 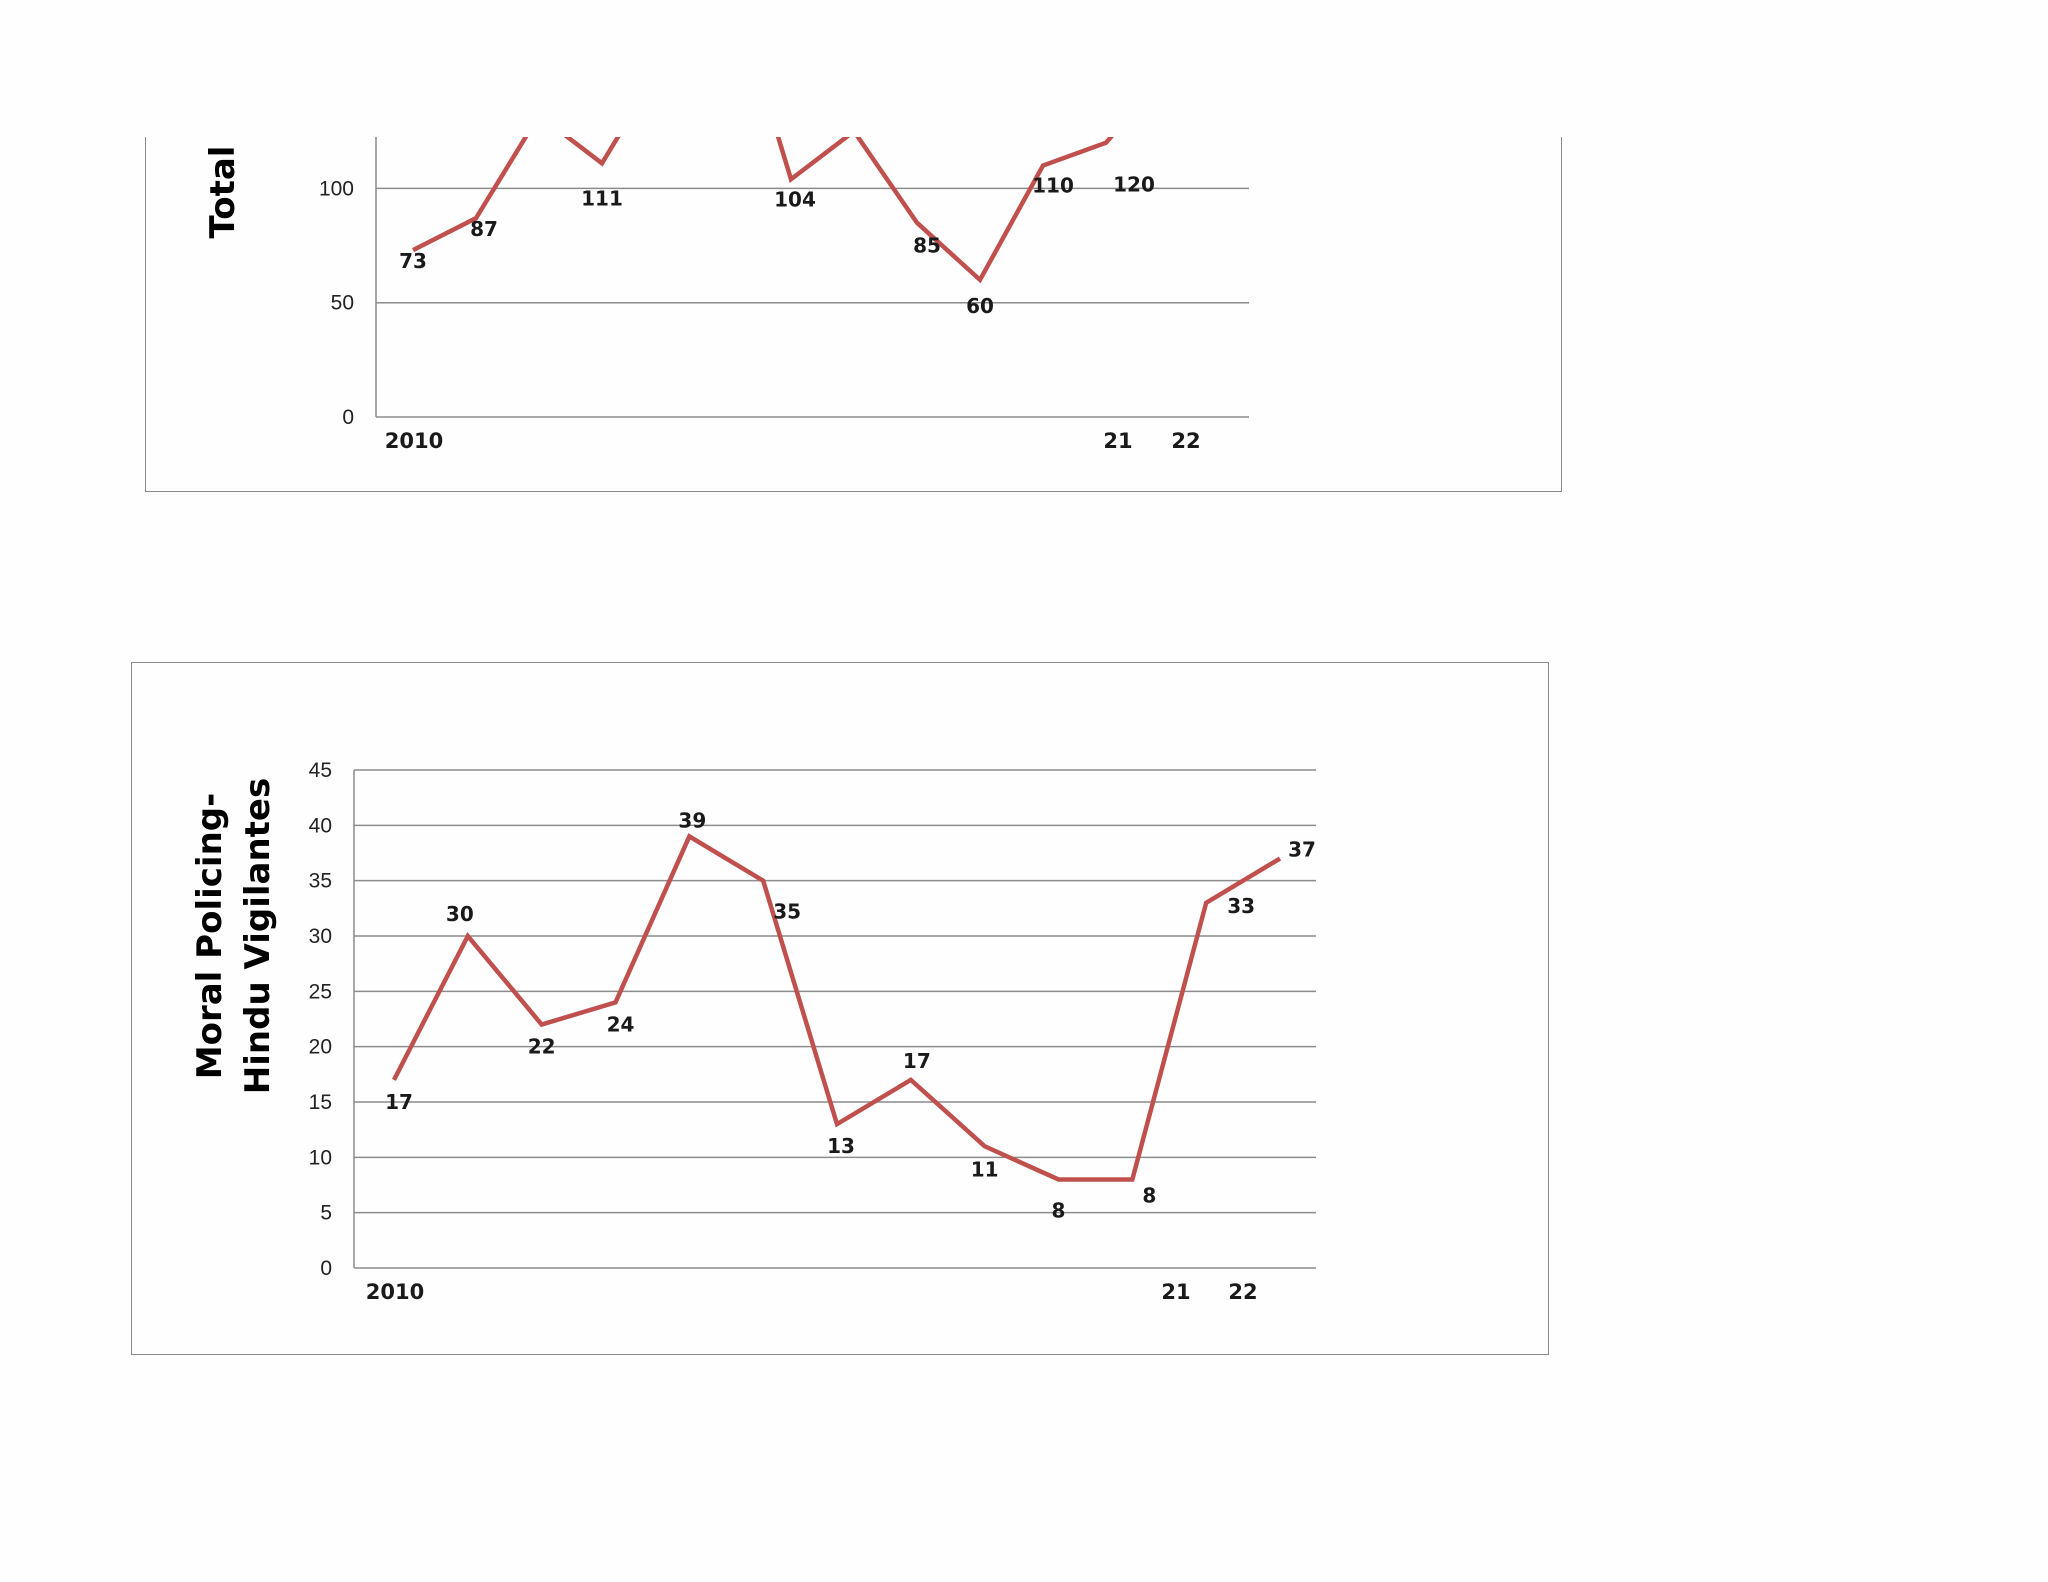 What do you see at coordinates (320, 1102) in the screenshot?
I see `y-tick-label: 15` at bounding box center [320, 1102].